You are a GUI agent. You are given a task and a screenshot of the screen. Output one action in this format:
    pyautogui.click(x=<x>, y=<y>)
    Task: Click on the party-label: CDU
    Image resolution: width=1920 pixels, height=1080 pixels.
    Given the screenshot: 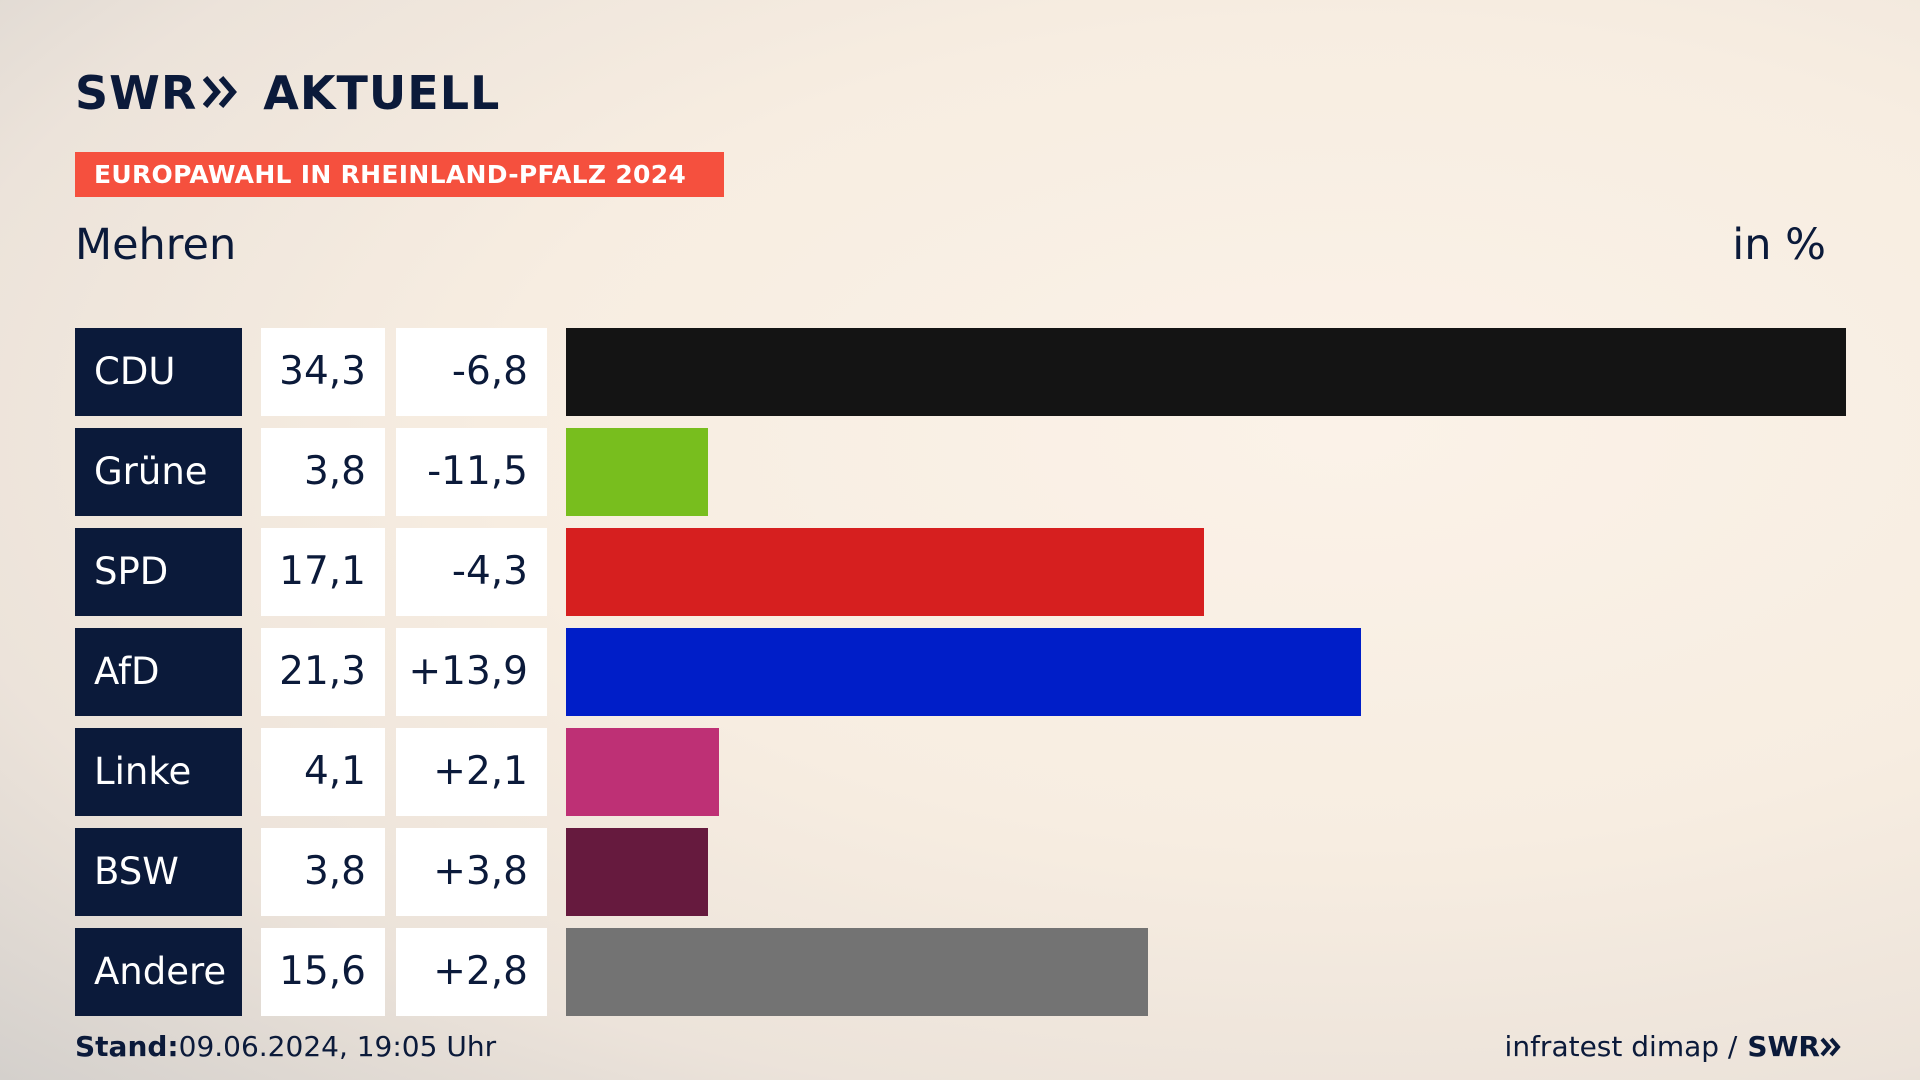 What is the action you would take?
    pyautogui.click(x=158, y=372)
    